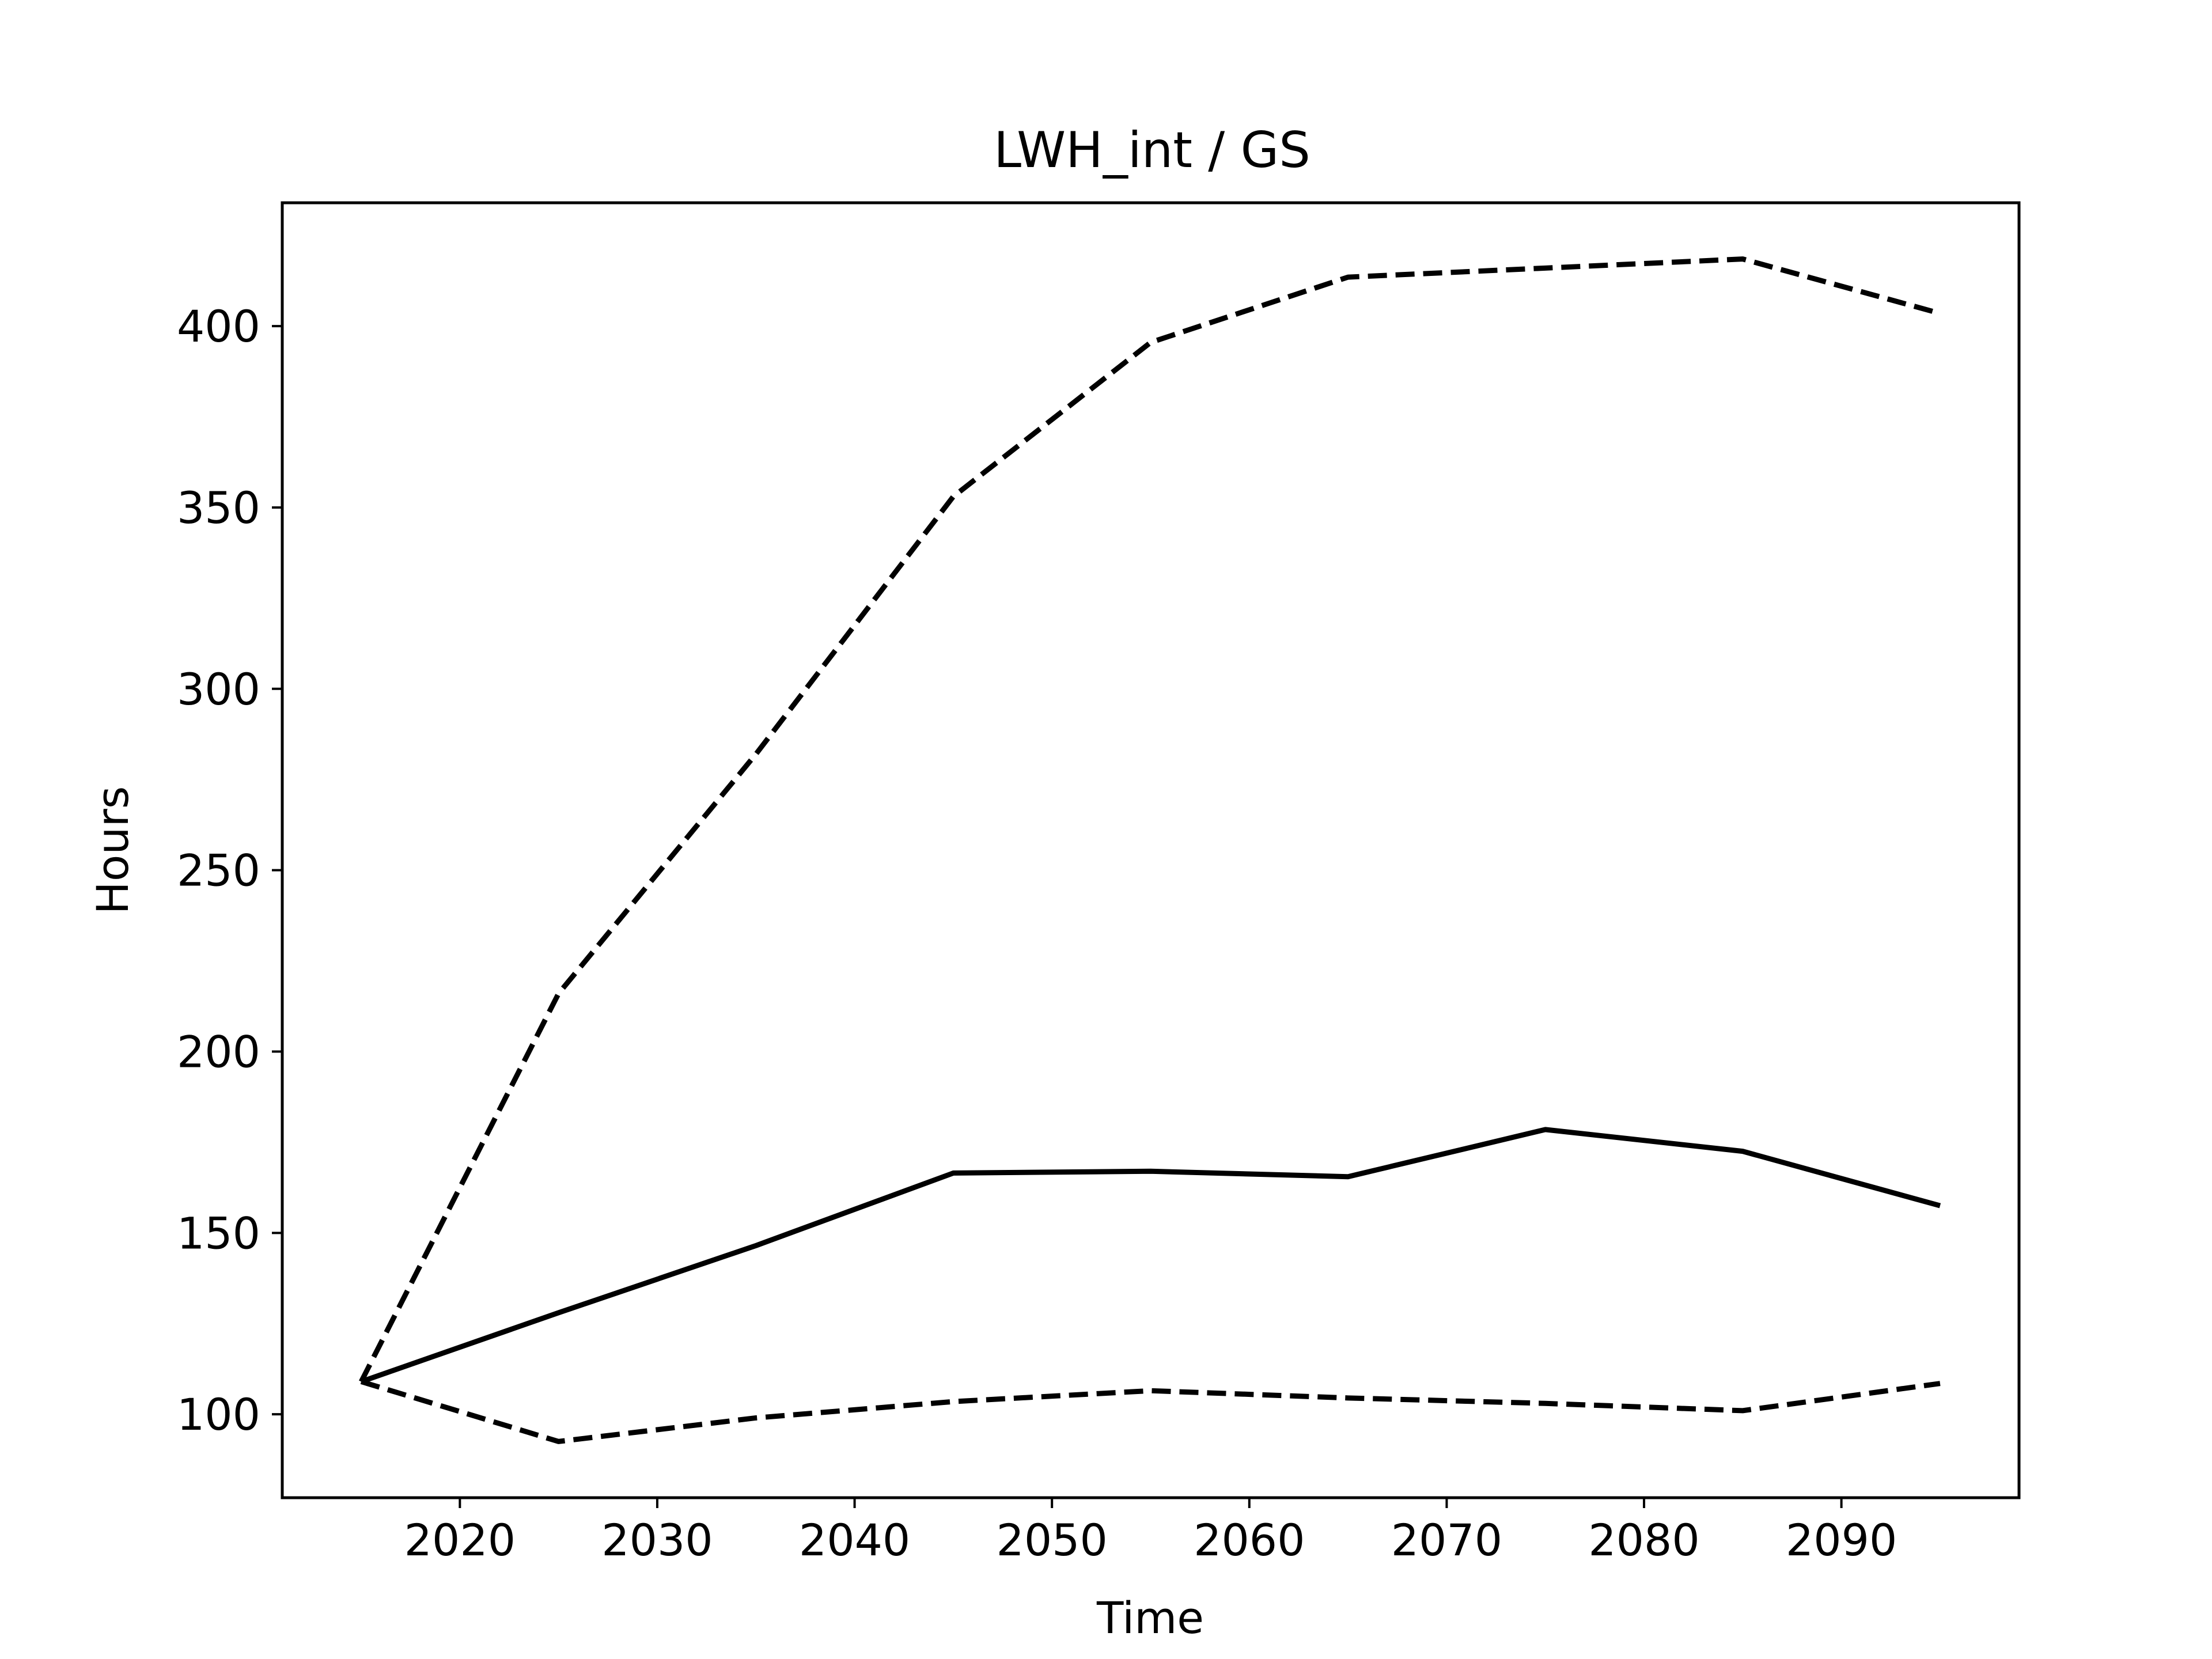 This screenshot has width=2212, height=1659. What do you see at coordinates (1150, 1532) in the screenshot?
I see `x-axis: 2020 2030 2040 2050 2060 2070 2080 2090` at bounding box center [1150, 1532].